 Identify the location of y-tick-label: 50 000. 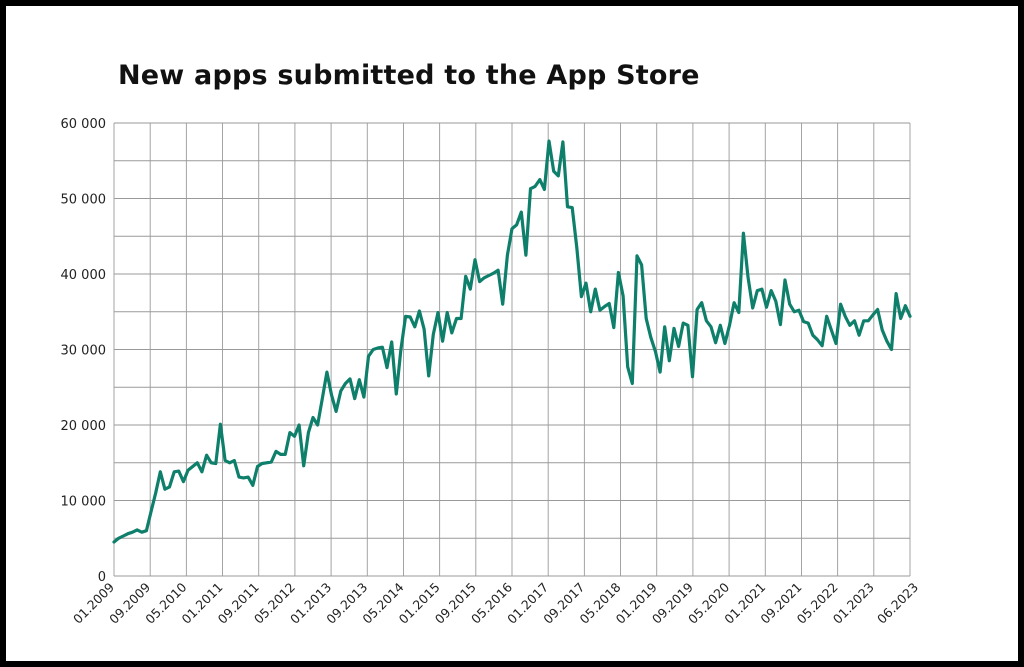
(84, 200).